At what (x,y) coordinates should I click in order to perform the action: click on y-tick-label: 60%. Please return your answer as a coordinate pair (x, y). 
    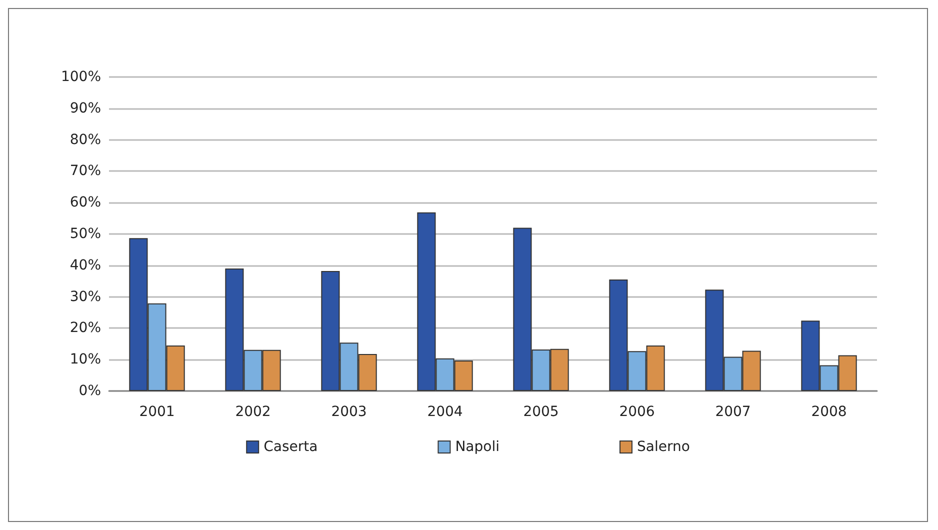
    Looking at the image, I should click on (85, 202).